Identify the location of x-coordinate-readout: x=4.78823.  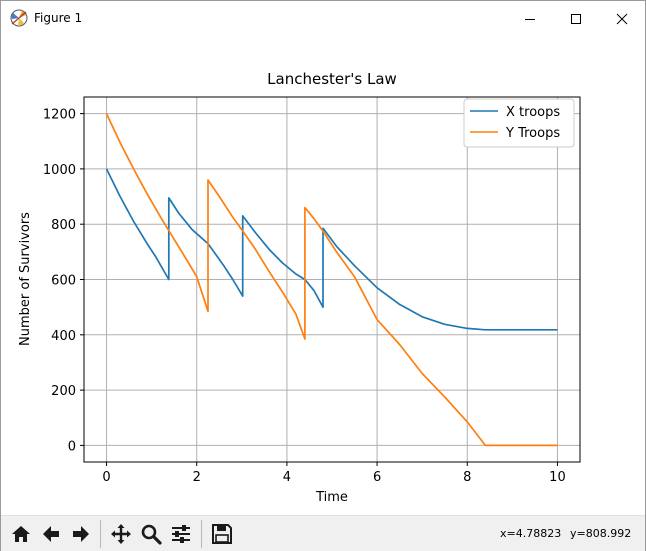
(531, 533).